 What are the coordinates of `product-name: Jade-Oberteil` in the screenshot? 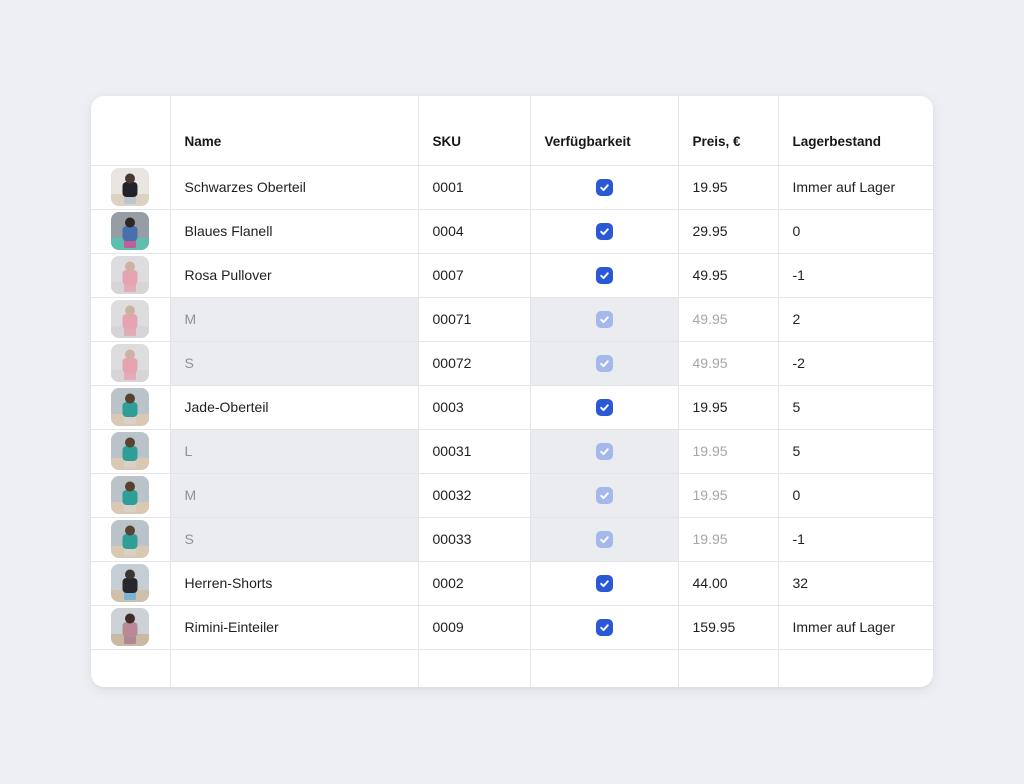 It's located at (226, 407).